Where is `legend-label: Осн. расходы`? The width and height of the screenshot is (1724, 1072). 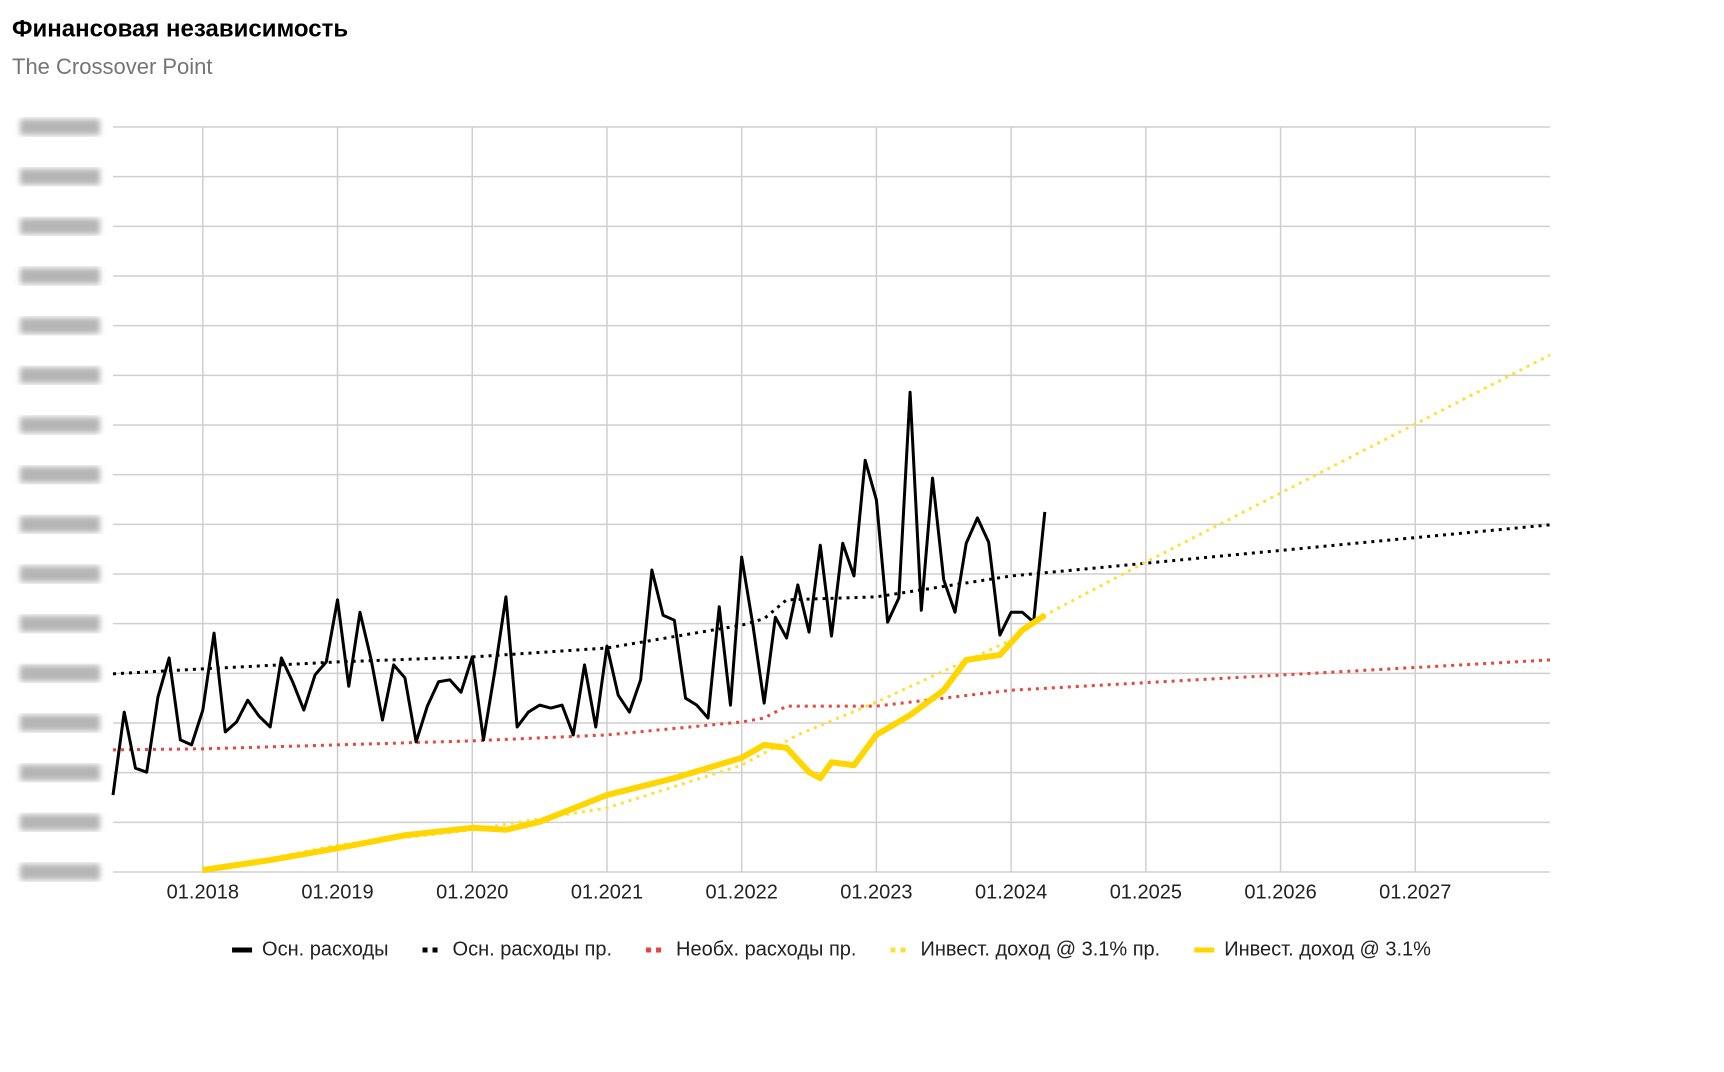 legend-label: Осн. расходы is located at coordinates (325, 949).